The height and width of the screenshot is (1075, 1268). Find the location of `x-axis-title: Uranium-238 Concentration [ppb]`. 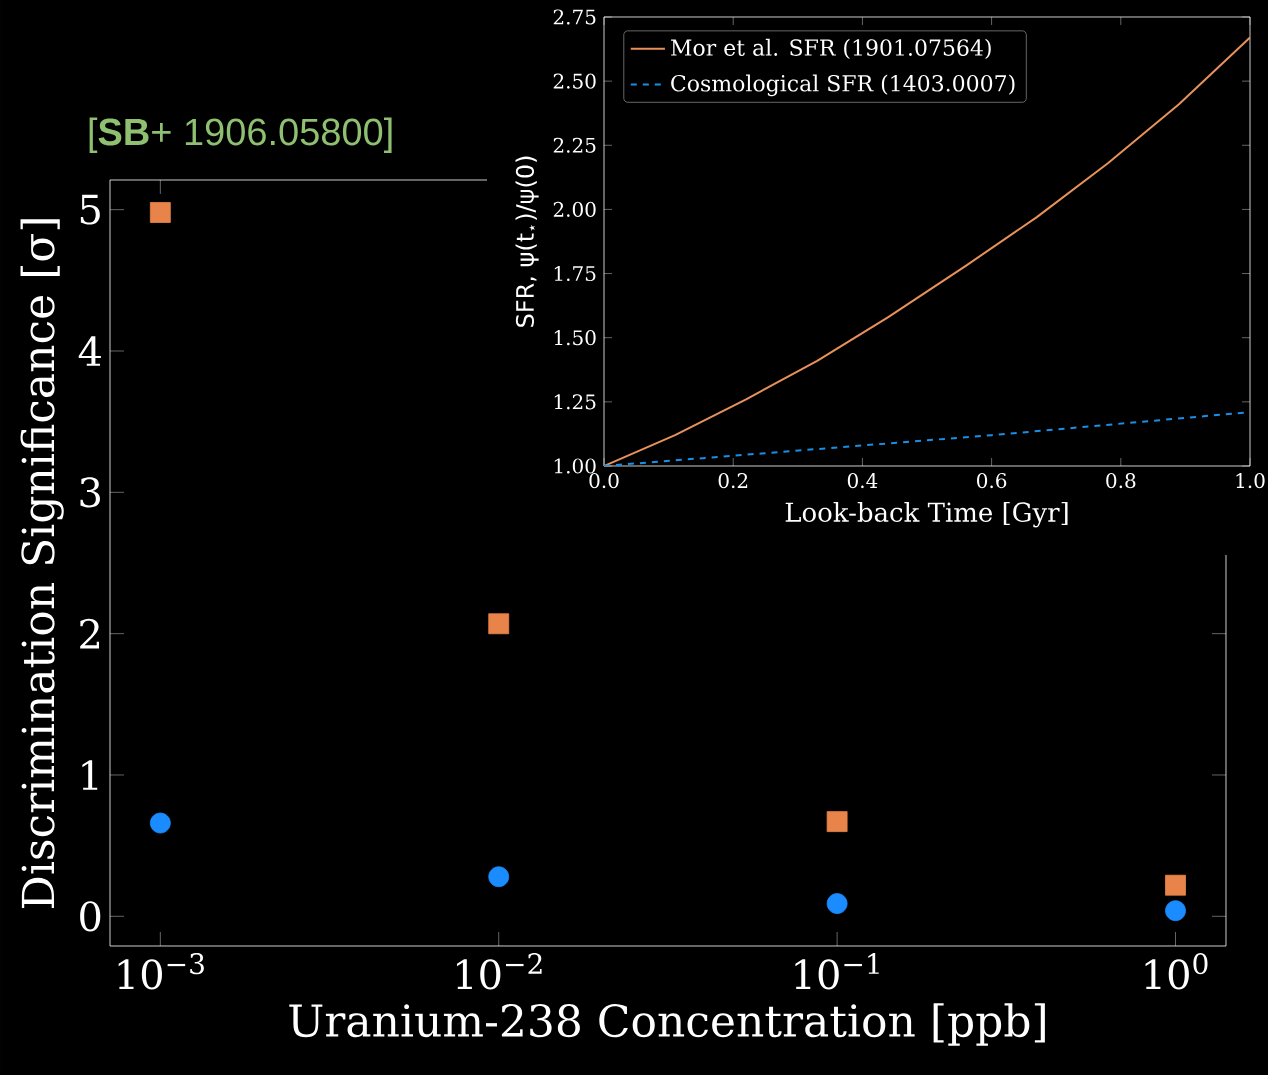

x-axis-title: Uranium-238 Concentration [ppb] is located at coordinates (667, 1024).